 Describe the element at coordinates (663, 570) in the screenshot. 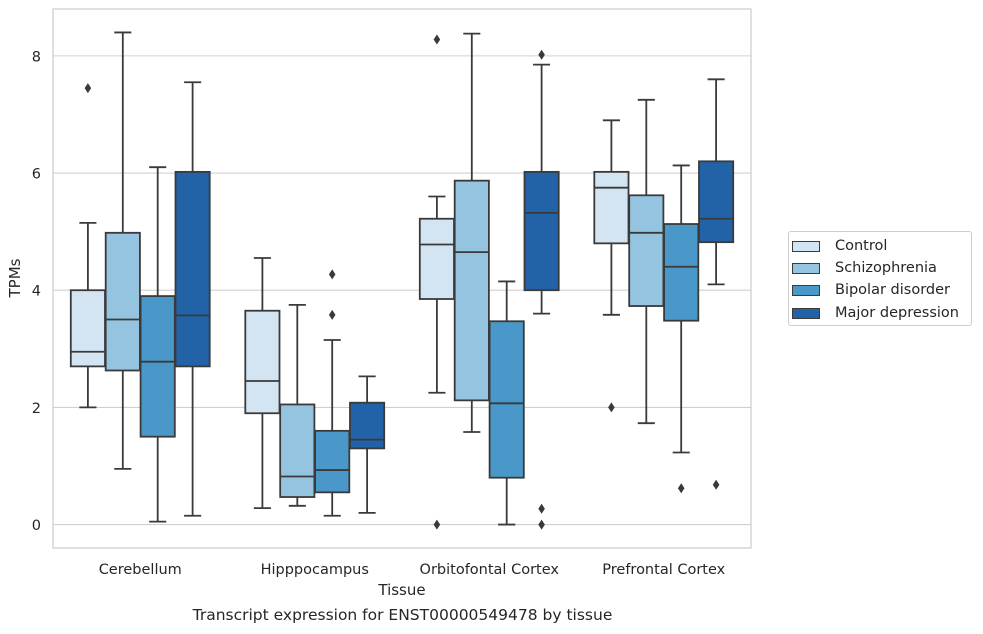

I see `x-tick-label-3: Prefrontal Cortex` at that location.